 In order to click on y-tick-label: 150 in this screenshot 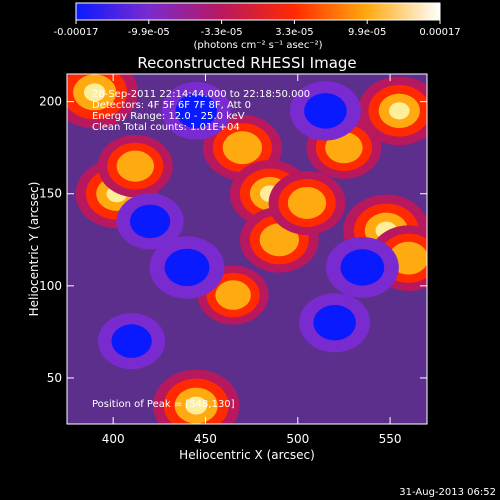, I will do `click(50, 194)`.